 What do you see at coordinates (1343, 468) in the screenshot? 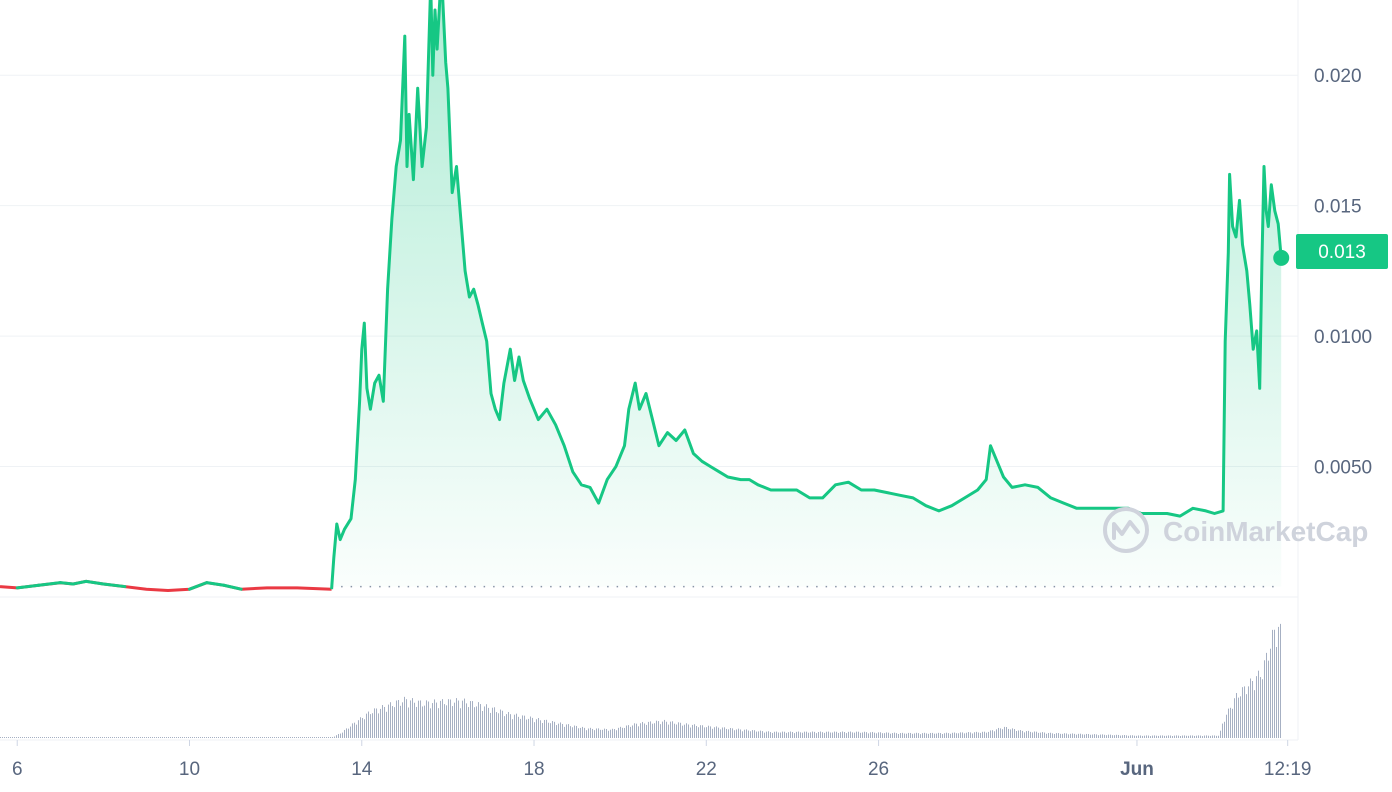
I see `y-tick-label: 0.0050` at bounding box center [1343, 468].